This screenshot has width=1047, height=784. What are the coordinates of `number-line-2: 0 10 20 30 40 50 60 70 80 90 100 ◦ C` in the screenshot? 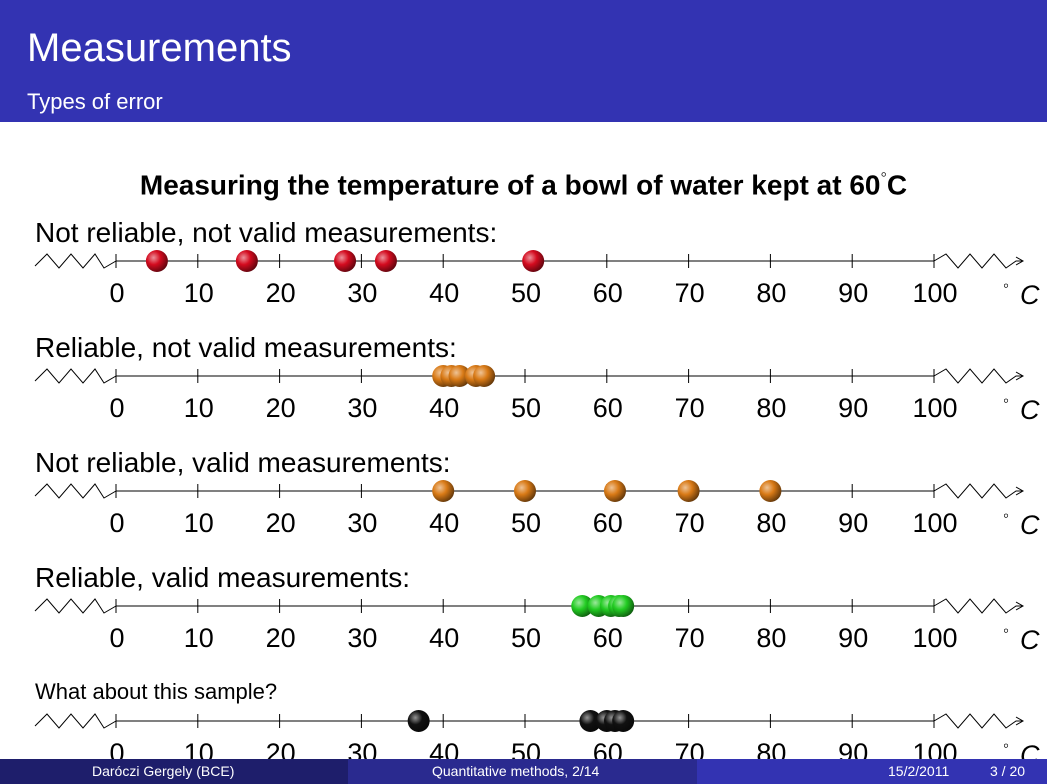 It's located at (537, 395).